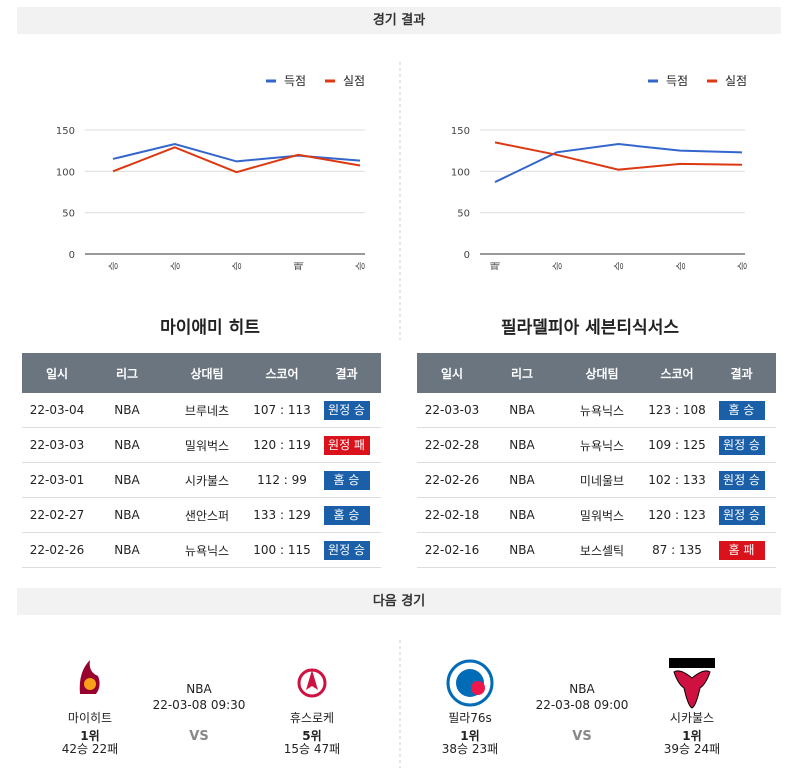 The height and width of the screenshot is (768, 800). What do you see at coordinates (199, 736) in the screenshot?
I see `vs: VS` at bounding box center [199, 736].